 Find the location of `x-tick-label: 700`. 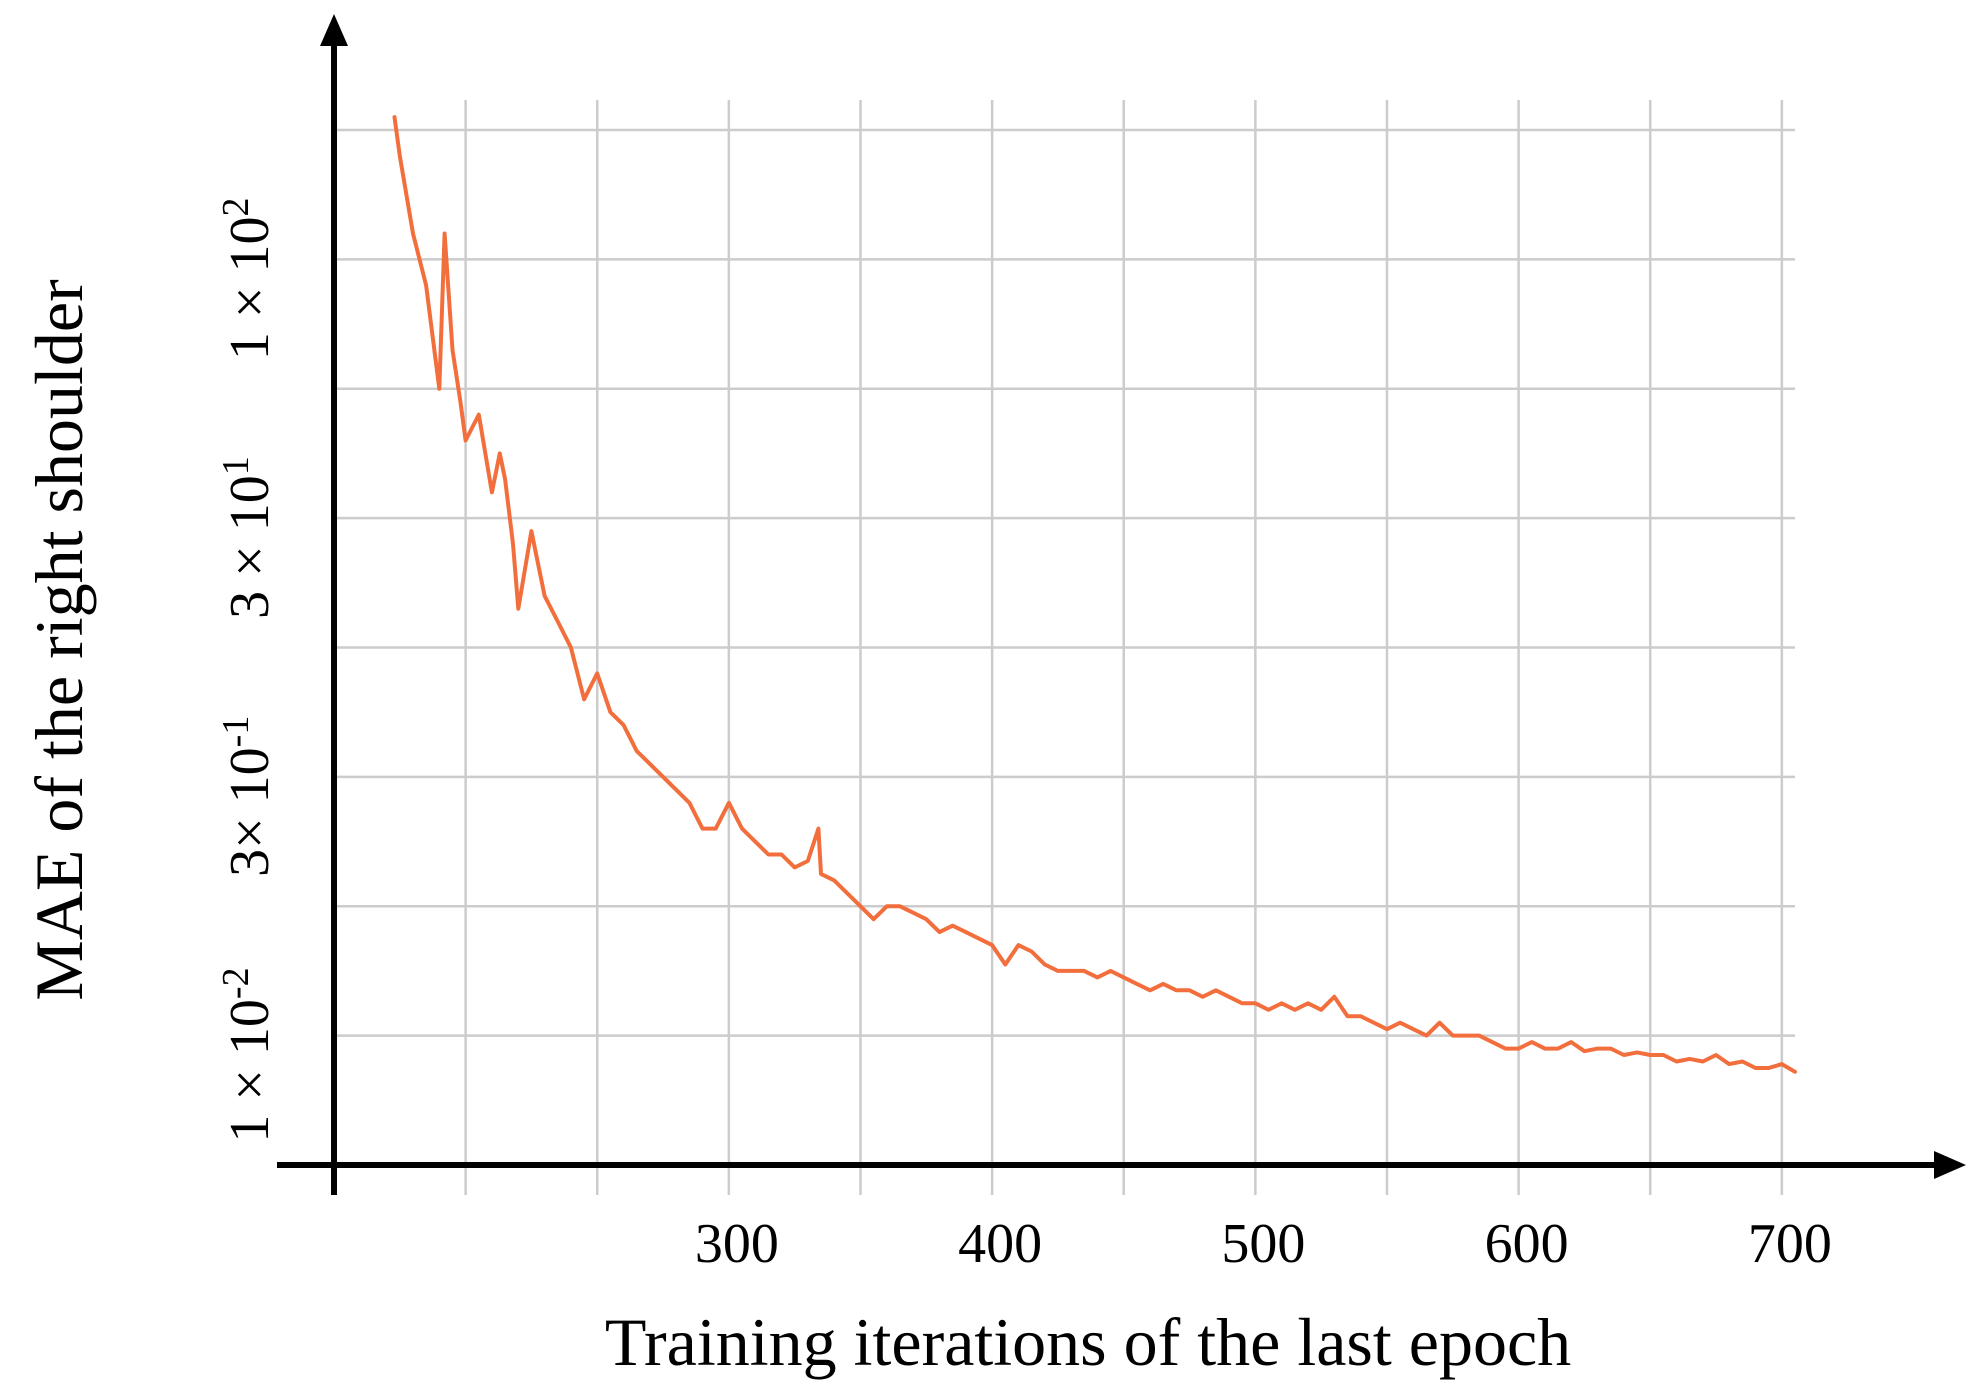

x-tick-label: 700 is located at coordinates (1790, 1244).